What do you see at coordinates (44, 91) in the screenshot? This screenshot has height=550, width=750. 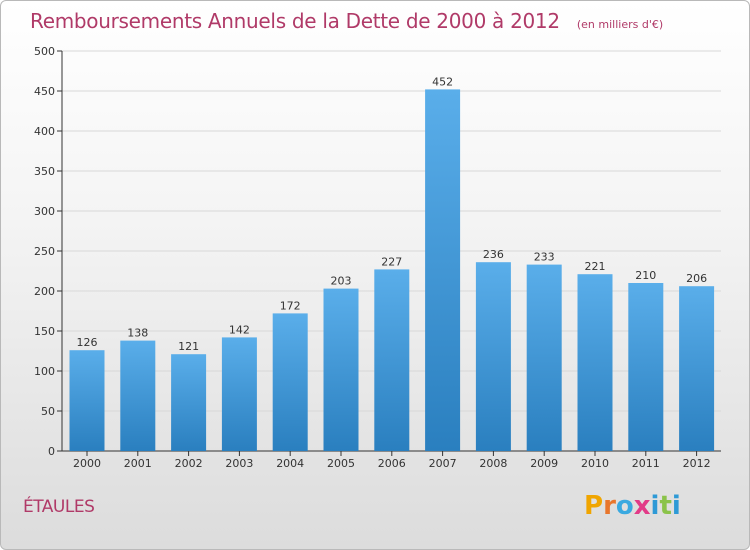 I see `y-tick-label: 450` at bounding box center [44, 91].